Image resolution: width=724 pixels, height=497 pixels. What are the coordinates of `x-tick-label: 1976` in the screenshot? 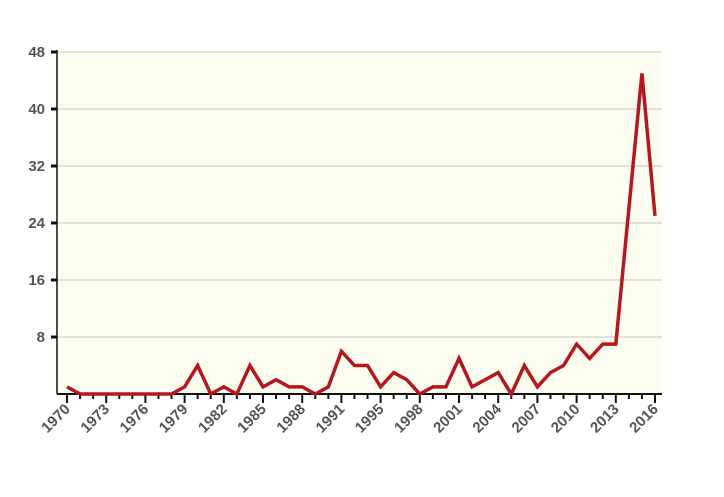 It's located at (135, 419).